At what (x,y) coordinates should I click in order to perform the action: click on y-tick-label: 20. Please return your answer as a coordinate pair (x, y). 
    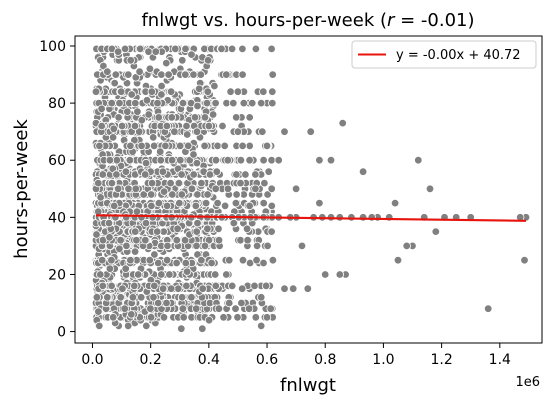
    Looking at the image, I should click on (57, 275).